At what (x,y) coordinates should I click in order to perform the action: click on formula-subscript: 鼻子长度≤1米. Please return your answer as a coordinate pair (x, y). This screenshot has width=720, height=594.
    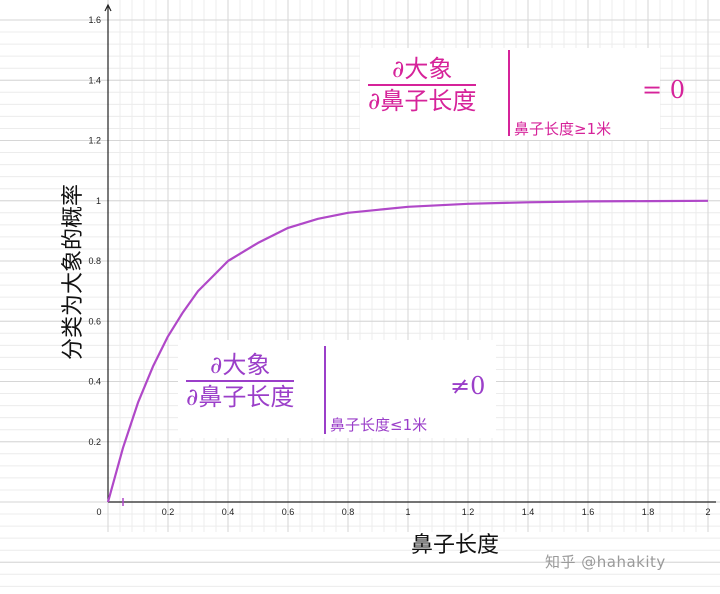
    Looking at the image, I should click on (379, 425).